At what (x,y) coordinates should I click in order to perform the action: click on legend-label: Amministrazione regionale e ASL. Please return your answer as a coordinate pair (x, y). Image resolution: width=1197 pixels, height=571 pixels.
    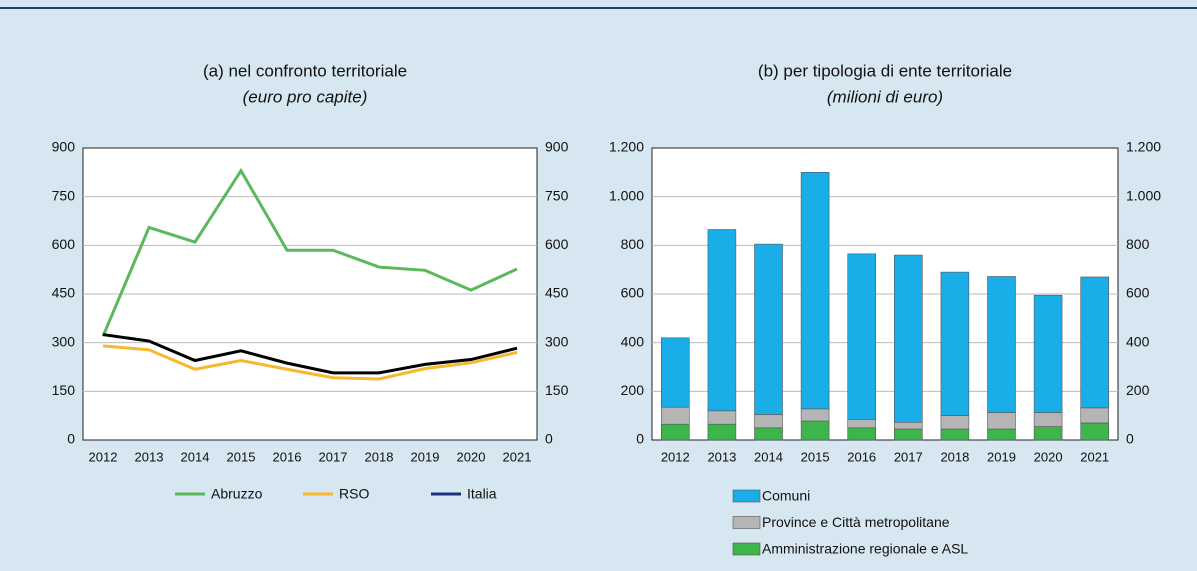
    Looking at the image, I should click on (865, 549).